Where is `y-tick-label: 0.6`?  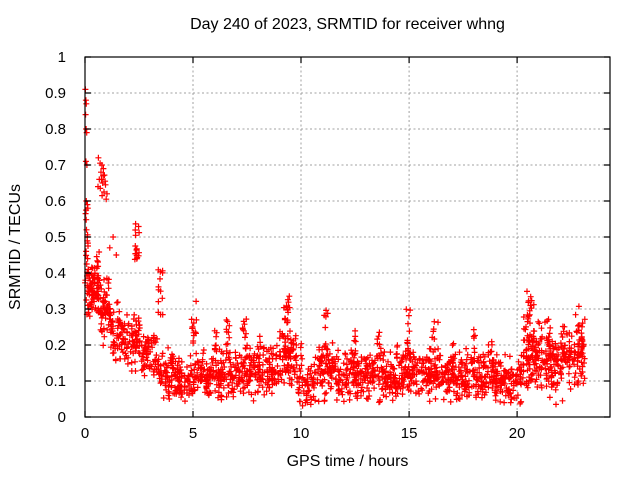 y-tick-label: 0.6 is located at coordinates (55, 201).